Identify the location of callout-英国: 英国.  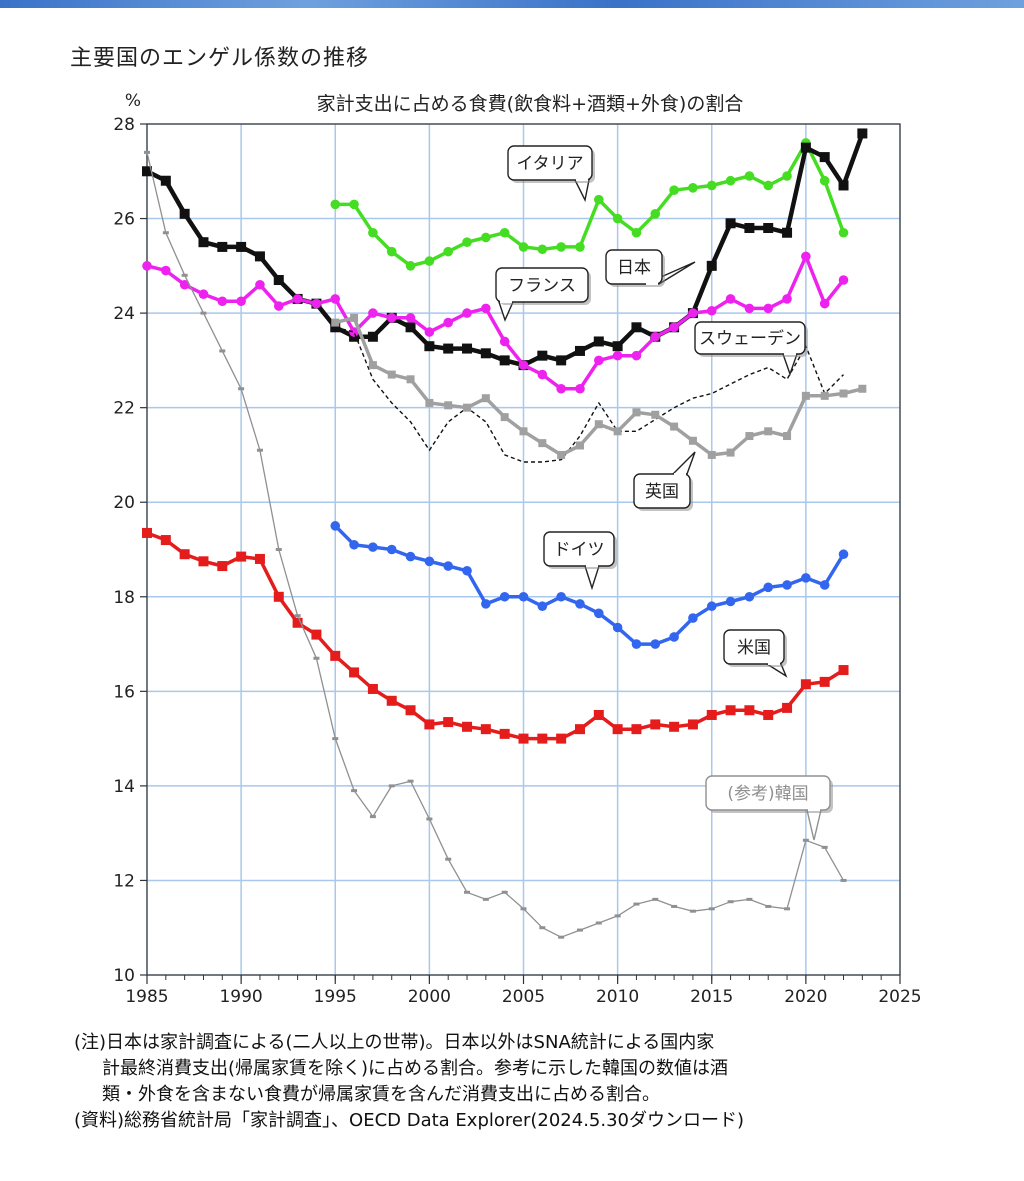
(664, 481).